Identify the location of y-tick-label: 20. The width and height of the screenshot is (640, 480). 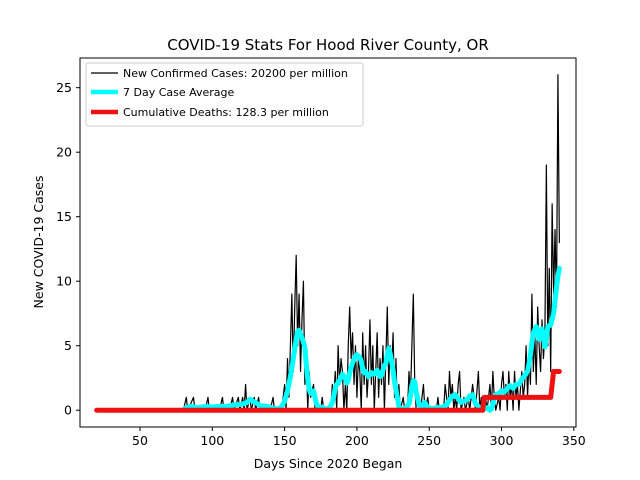
(64, 152).